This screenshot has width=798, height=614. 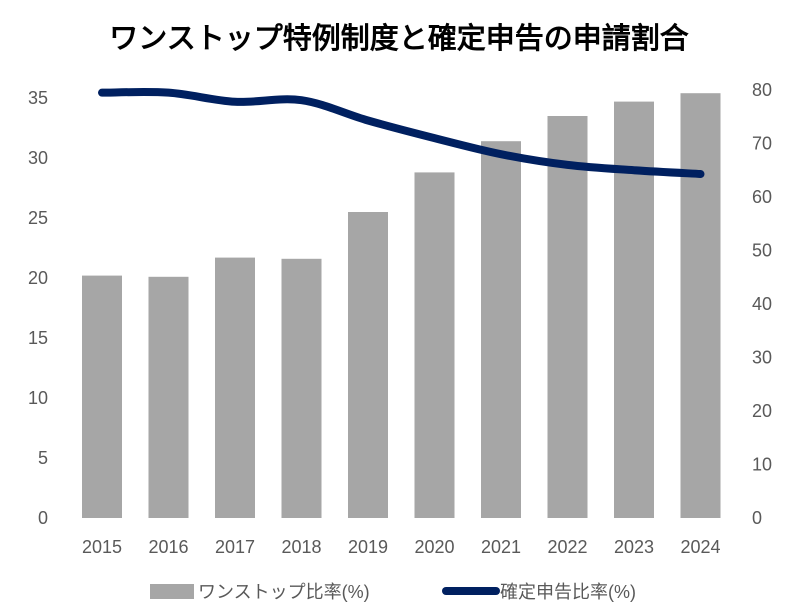 What do you see at coordinates (762, 251) in the screenshot?
I see `y-right-tick-label: 50` at bounding box center [762, 251].